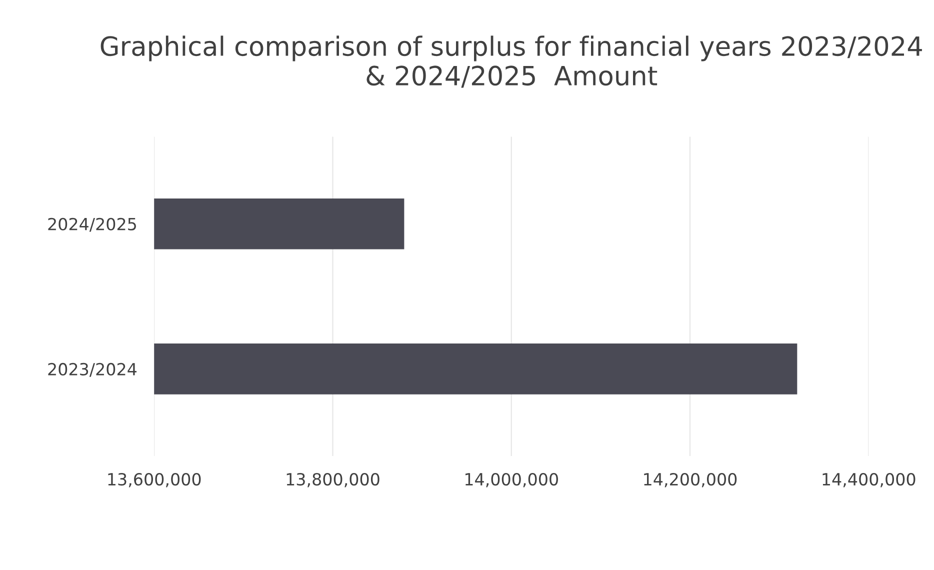  I want to click on x-tick-label: 13,600,000, so click(154, 480).